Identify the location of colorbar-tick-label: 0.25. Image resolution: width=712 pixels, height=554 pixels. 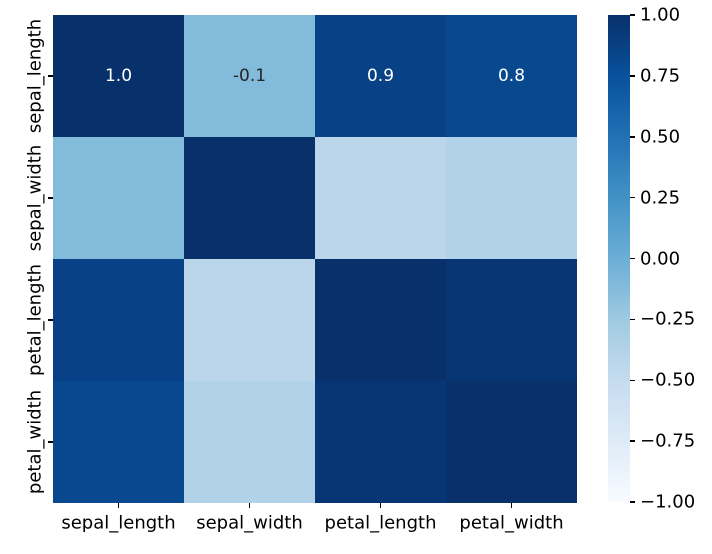
(660, 198).